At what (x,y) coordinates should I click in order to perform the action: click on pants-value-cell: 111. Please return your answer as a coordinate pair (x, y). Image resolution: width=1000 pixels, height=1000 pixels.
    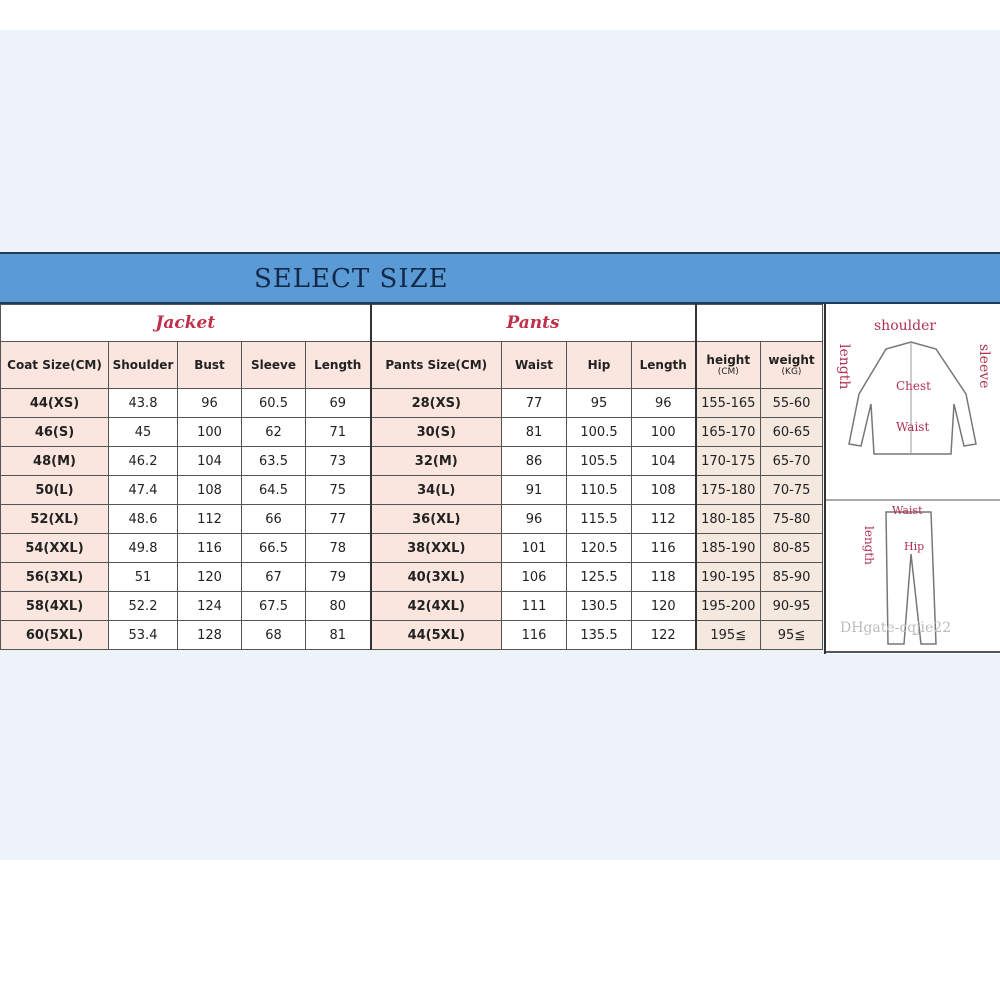
    Looking at the image, I should click on (534, 606).